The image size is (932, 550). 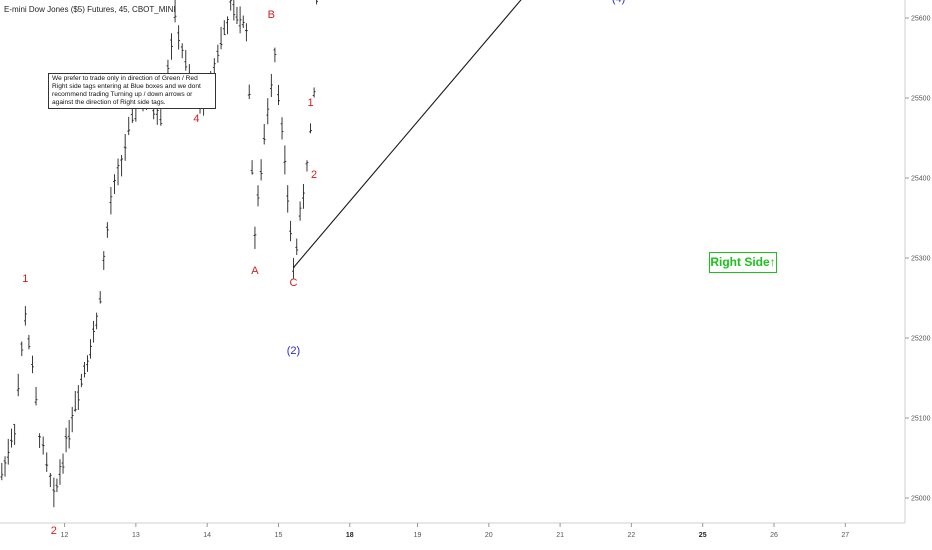 What do you see at coordinates (921, 339) in the screenshot?
I see `y-tick-label: 25200` at bounding box center [921, 339].